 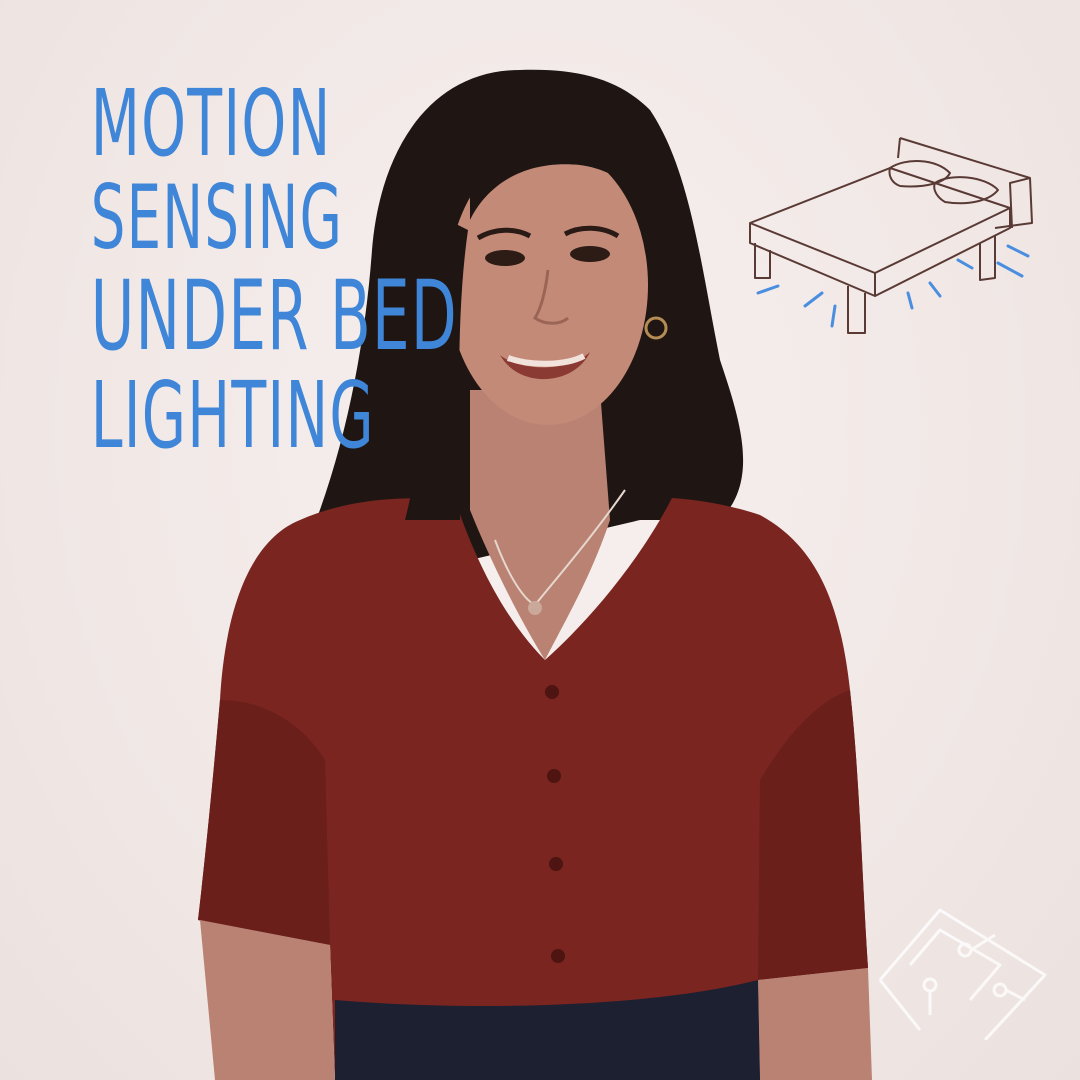 What do you see at coordinates (211, 123) in the screenshot?
I see `title-line-1: MOTION` at bounding box center [211, 123].